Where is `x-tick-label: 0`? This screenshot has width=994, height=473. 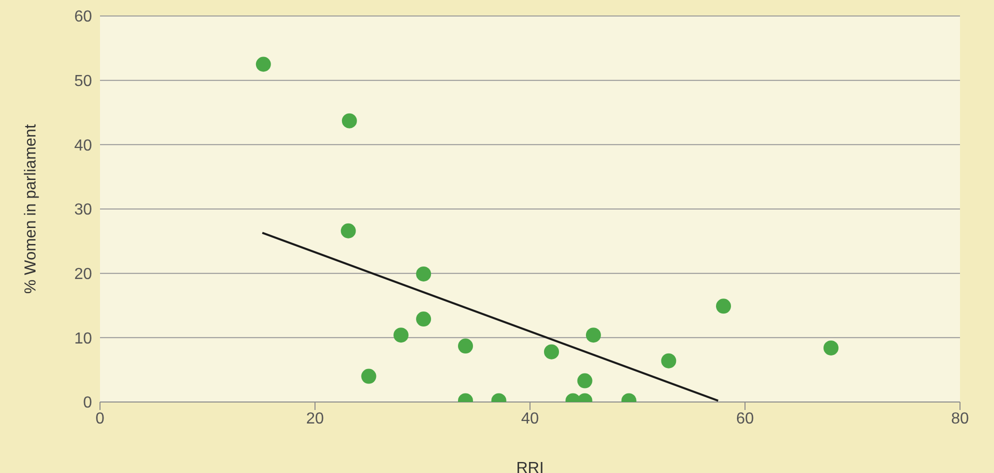
x-tick-label: 0 is located at coordinates (100, 419).